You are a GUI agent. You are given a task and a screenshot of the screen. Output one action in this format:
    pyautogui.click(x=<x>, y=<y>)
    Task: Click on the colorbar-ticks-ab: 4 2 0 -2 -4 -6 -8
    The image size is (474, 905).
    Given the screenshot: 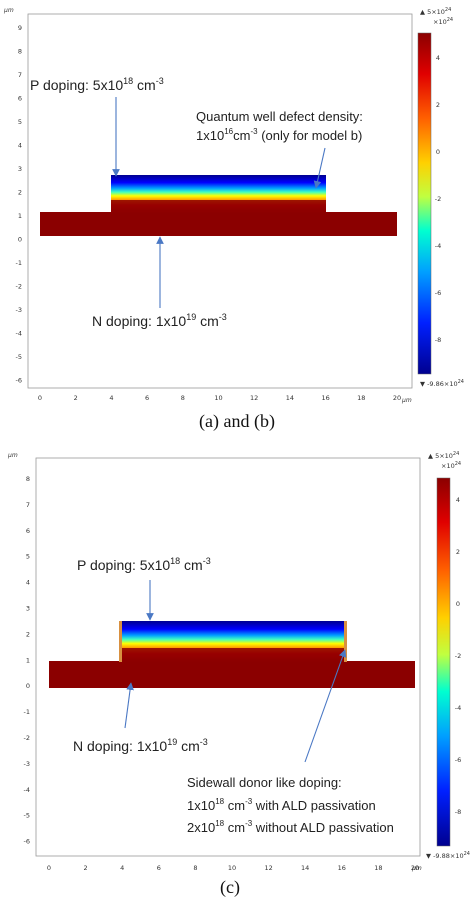 What is the action you would take?
    pyautogui.click(x=438, y=199)
    